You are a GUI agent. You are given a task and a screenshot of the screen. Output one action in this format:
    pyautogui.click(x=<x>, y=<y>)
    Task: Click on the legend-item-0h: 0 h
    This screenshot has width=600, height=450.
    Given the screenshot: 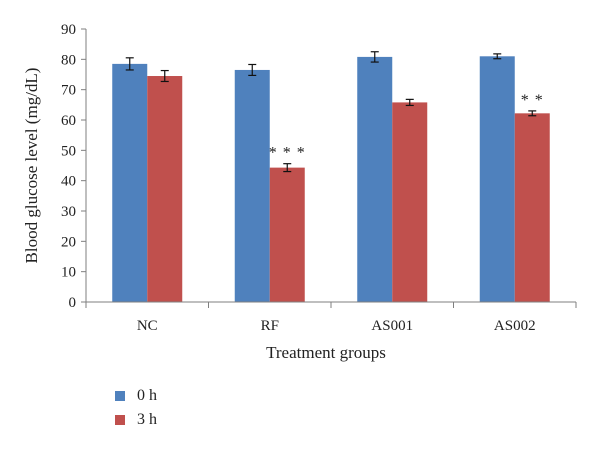 What is the action you would take?
    pyautogui.click(x=136, y=396)
    